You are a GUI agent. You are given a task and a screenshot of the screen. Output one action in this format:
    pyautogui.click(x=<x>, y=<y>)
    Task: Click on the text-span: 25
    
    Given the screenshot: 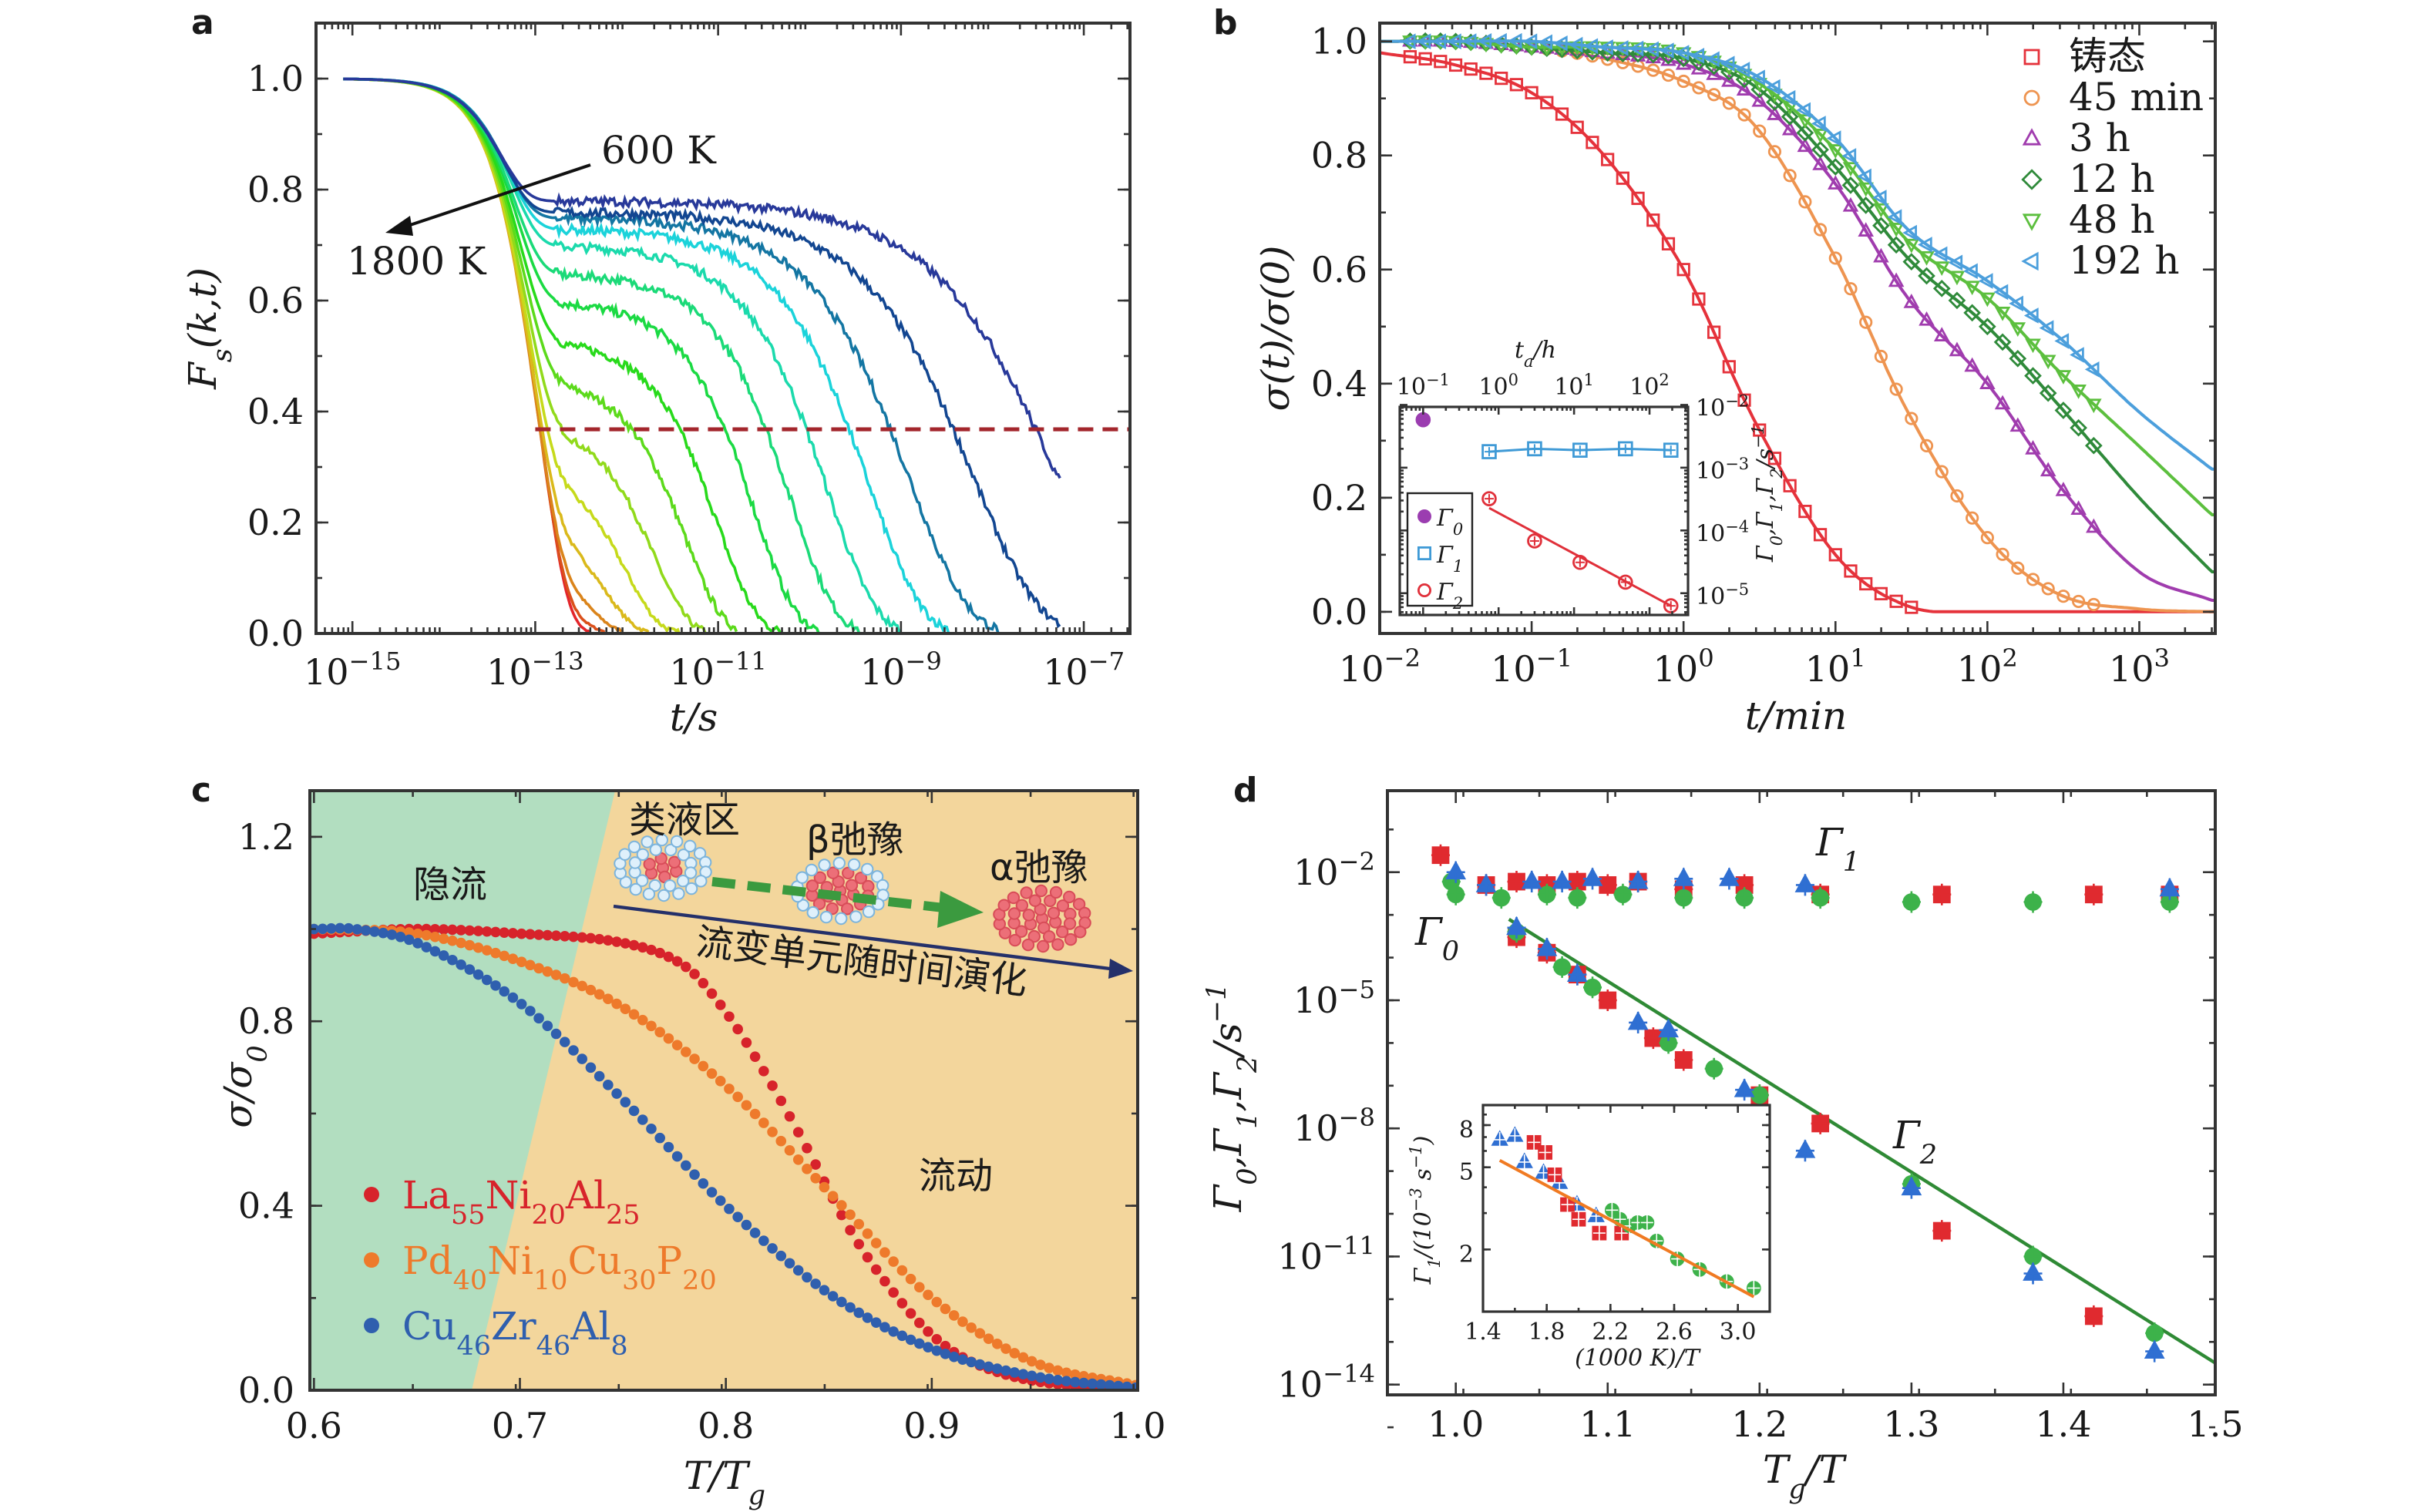 What is the action you would take?
    pyautogui.click(x=623, y=1216)
    